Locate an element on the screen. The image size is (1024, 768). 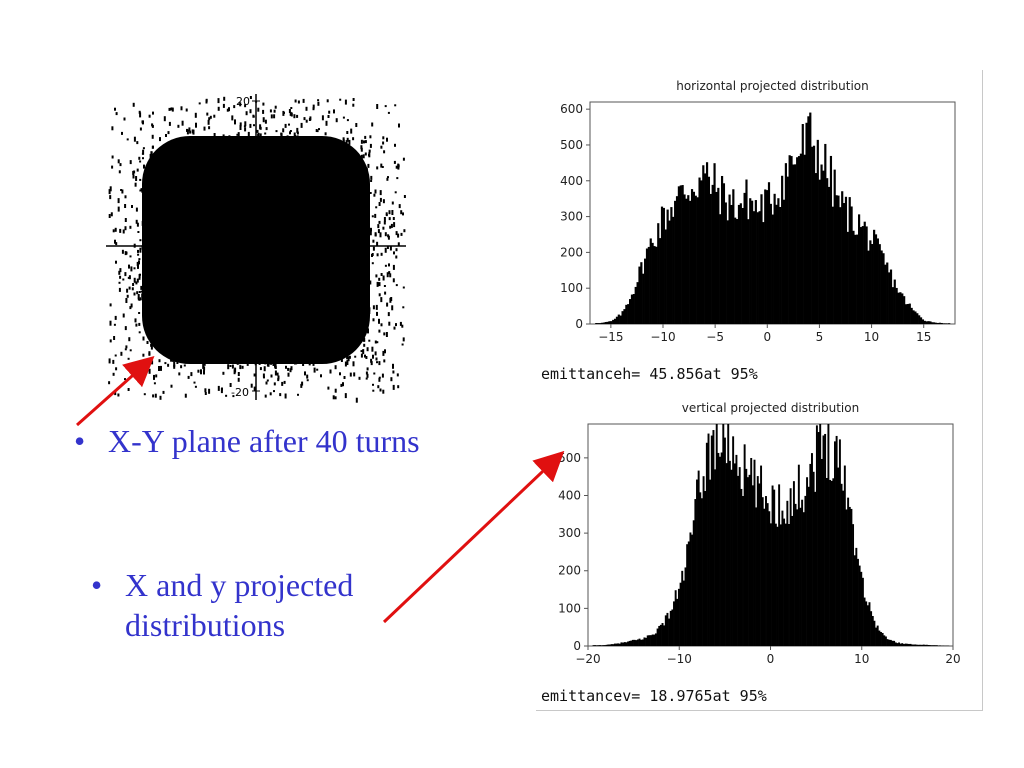
y-tick-label: 500 is located at coordinates (571, 145).